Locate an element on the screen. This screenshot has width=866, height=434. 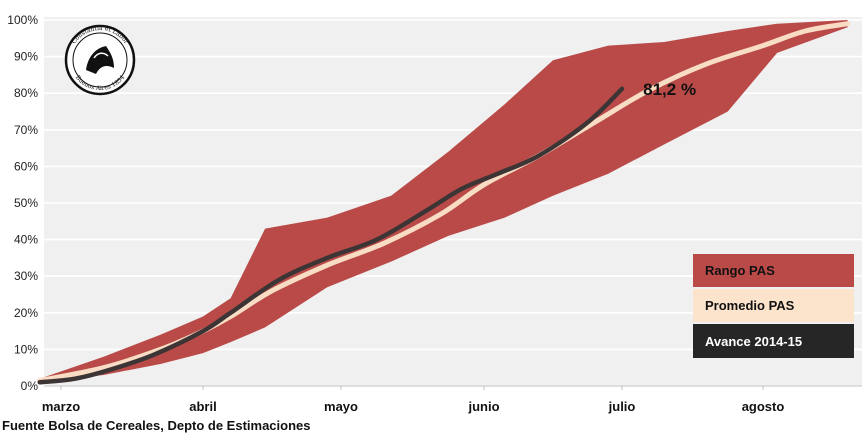
x-tick-label: agosto is located at coordinates (763, 406).